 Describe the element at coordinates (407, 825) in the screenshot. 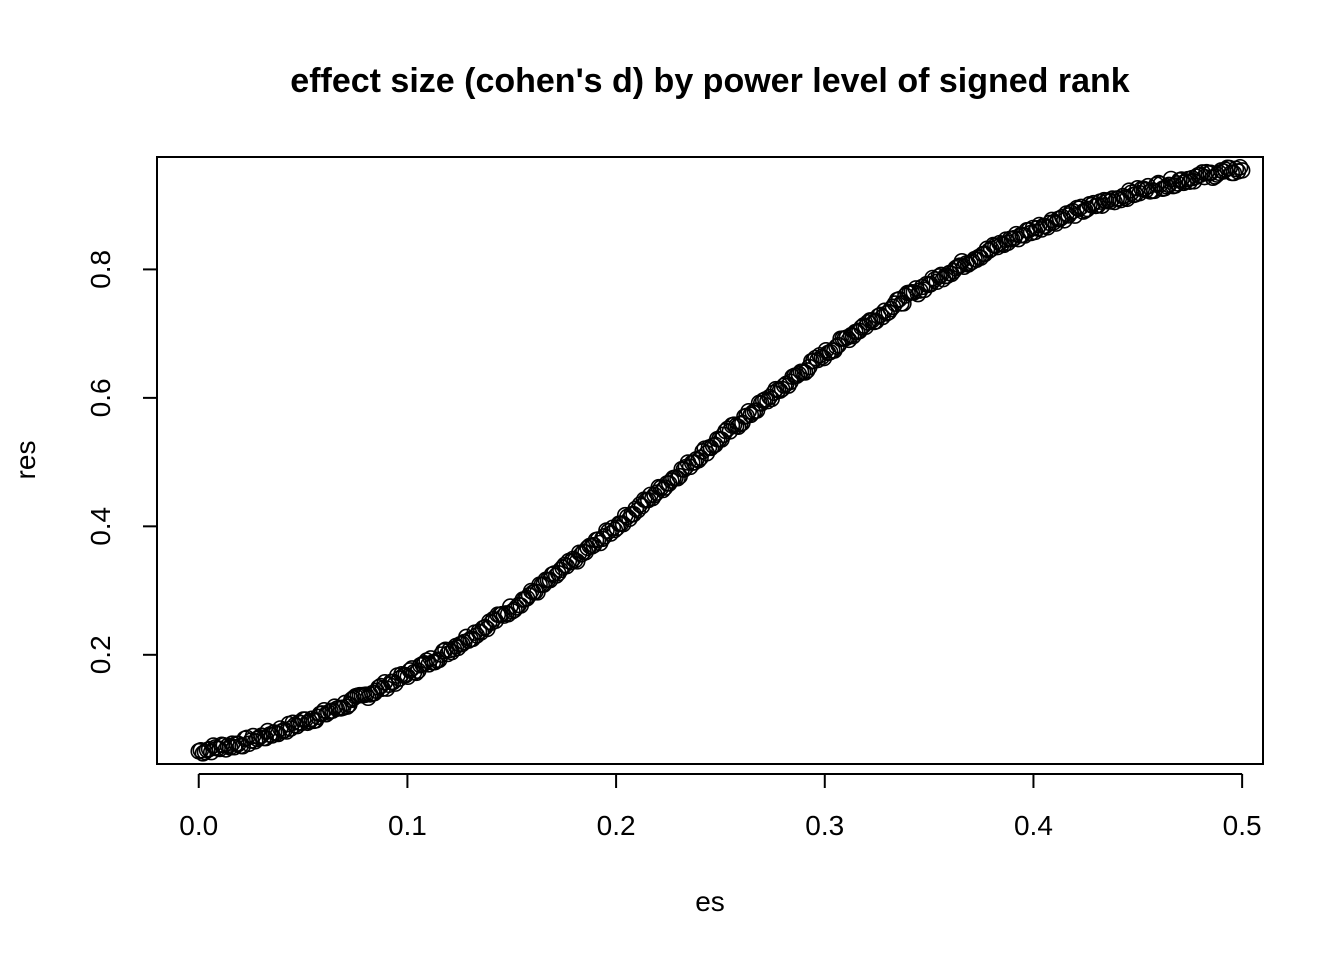

I see `x-tick-label: 0.1` at that location.